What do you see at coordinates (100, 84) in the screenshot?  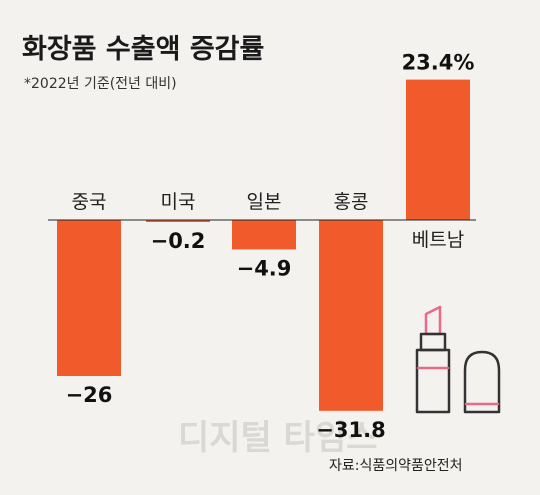 I see `chart-subtitle: *2022년 기준(전년 대비)` at bounding box center [100, 84].